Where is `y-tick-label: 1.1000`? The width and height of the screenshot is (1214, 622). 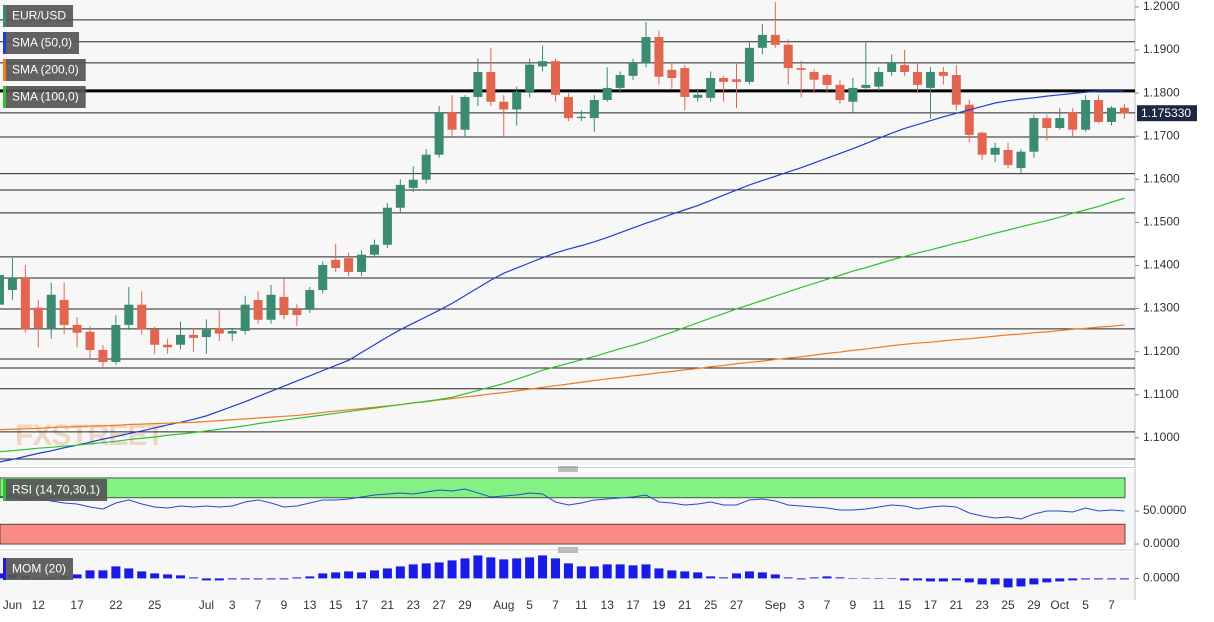 y-tick-label: 1.1000 is located at coordinates (1161, 437).